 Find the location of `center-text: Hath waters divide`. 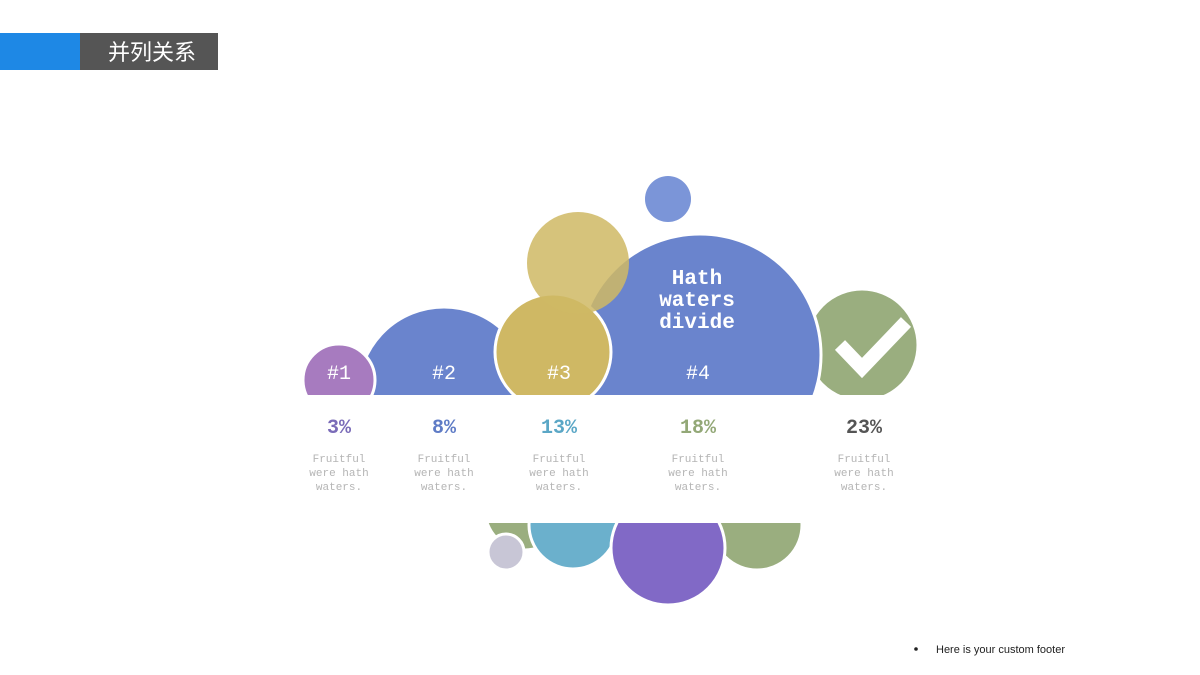

center-text: Hath waters divide is located at coordinates (697, 301).